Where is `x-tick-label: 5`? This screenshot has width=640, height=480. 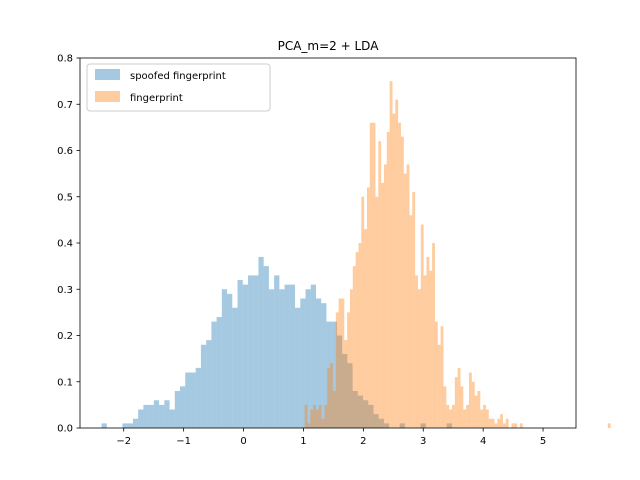
x-tick-label: 5 is located at coordinates (543, 441).